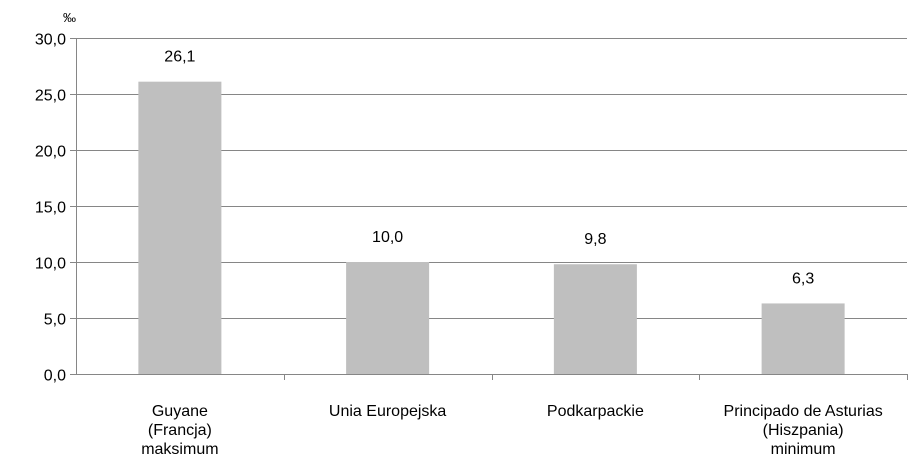 The width and height of the screenshot is (912, 467). Describe the element at coordinates (50, 96) in the screenshot. I see `y-tick-label: 25,0` at that location.